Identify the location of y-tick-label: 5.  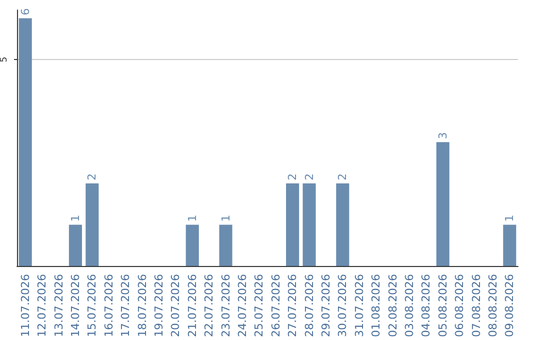
(5, 59).